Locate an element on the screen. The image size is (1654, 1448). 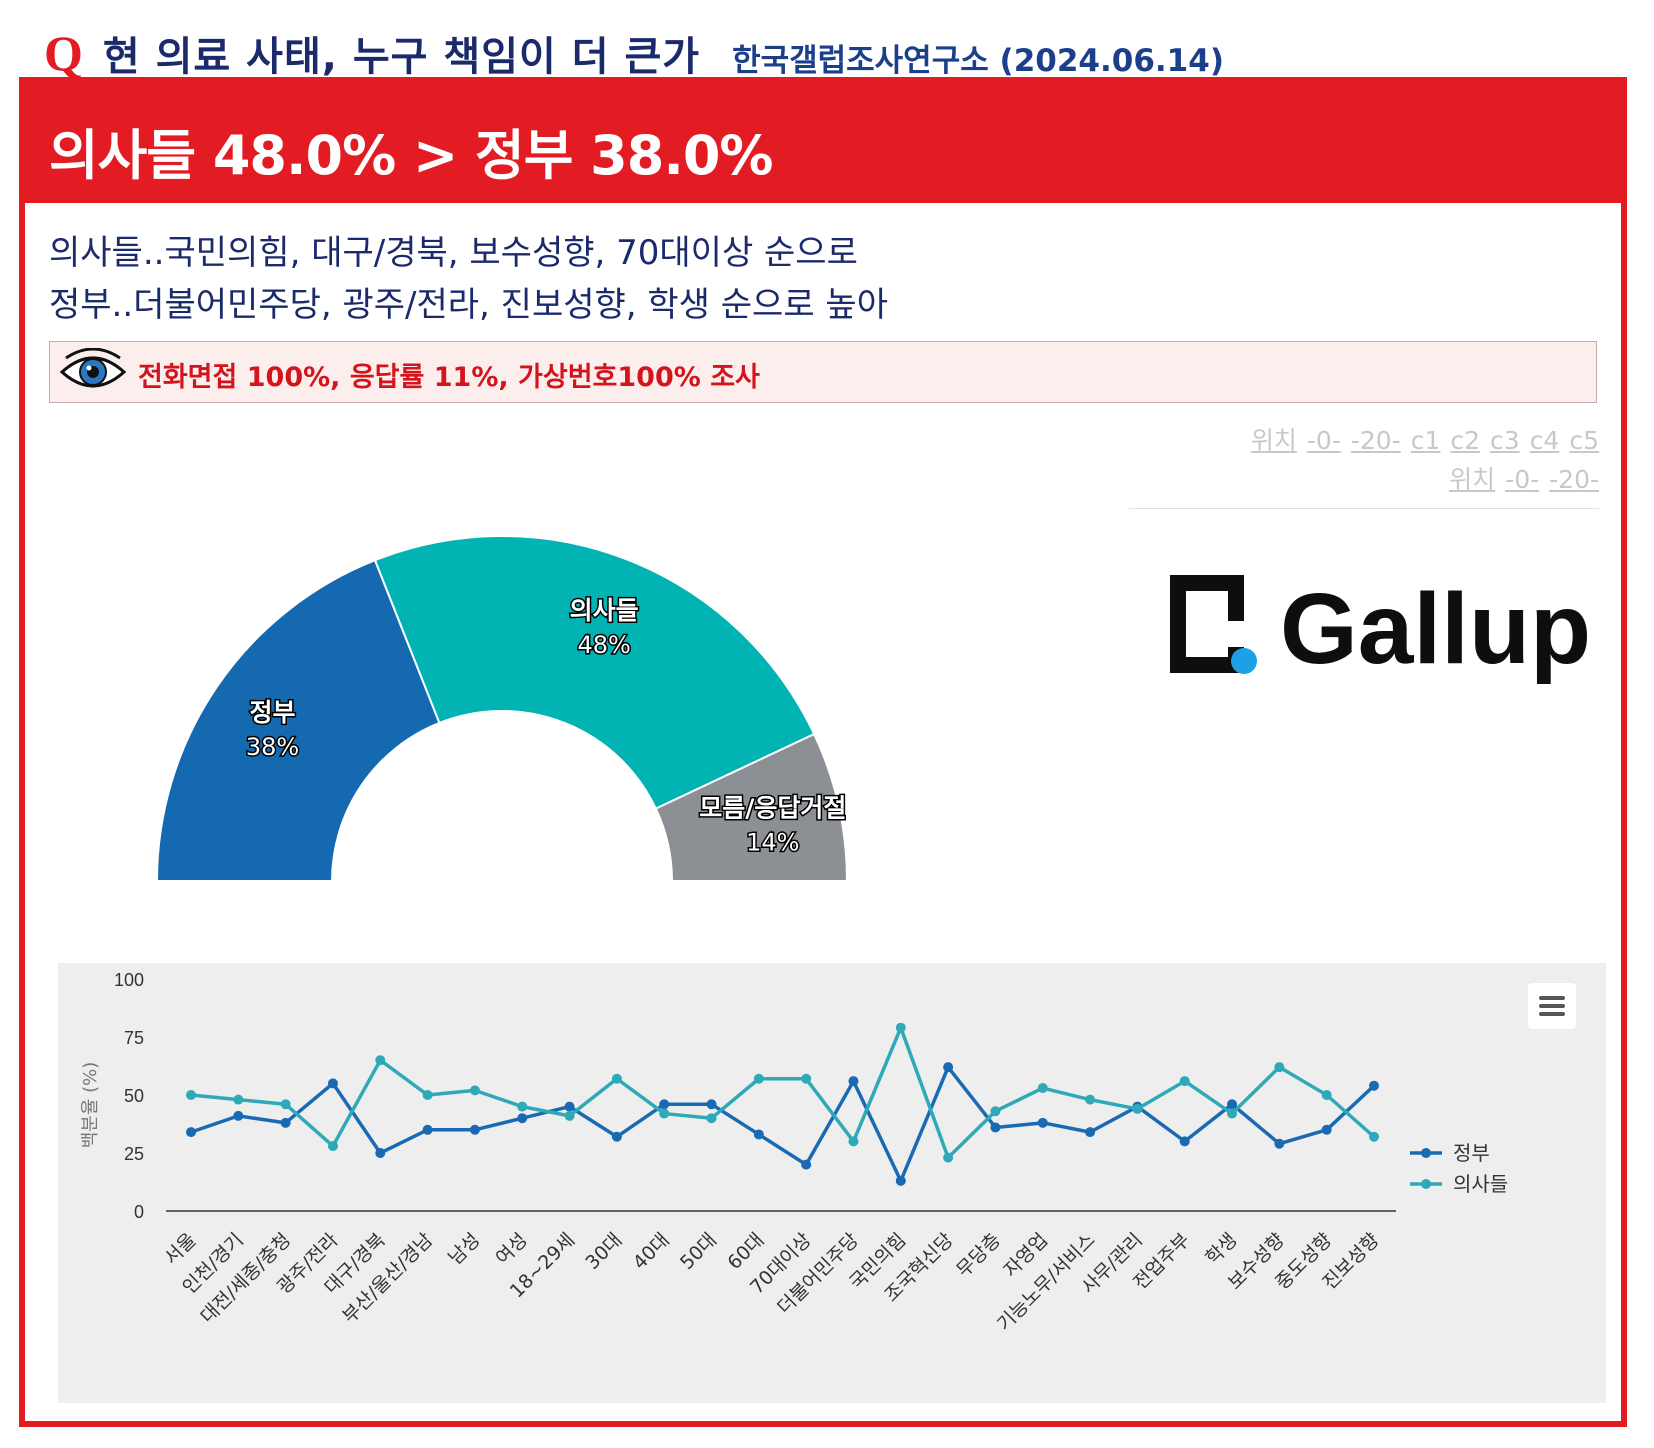
x-tick-label: 학생 is located at coordinates (1221, 1249).